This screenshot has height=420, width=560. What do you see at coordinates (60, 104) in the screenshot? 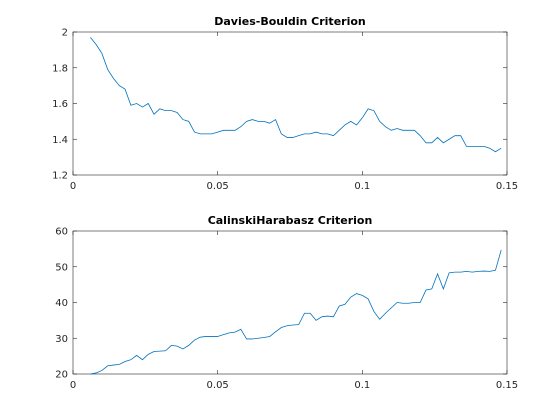
I see `y-tick-label: 1.6` at bounding box center [60, 104].